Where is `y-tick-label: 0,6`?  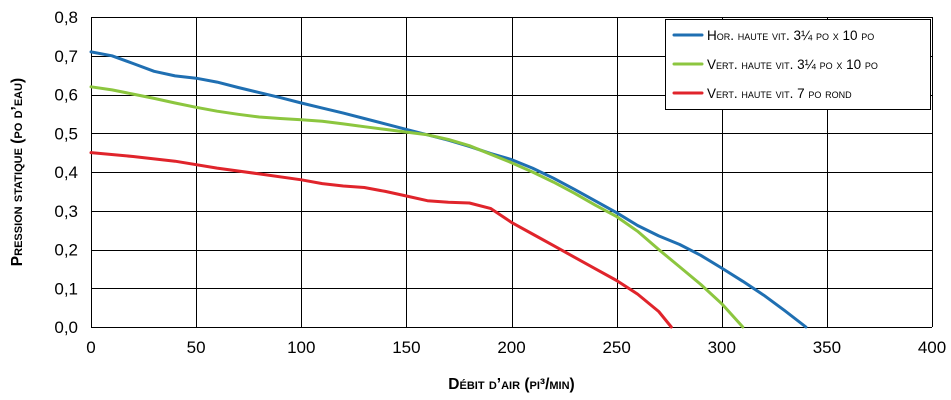 y-tick-label: 0,6 is located at coordinates (66, 95).